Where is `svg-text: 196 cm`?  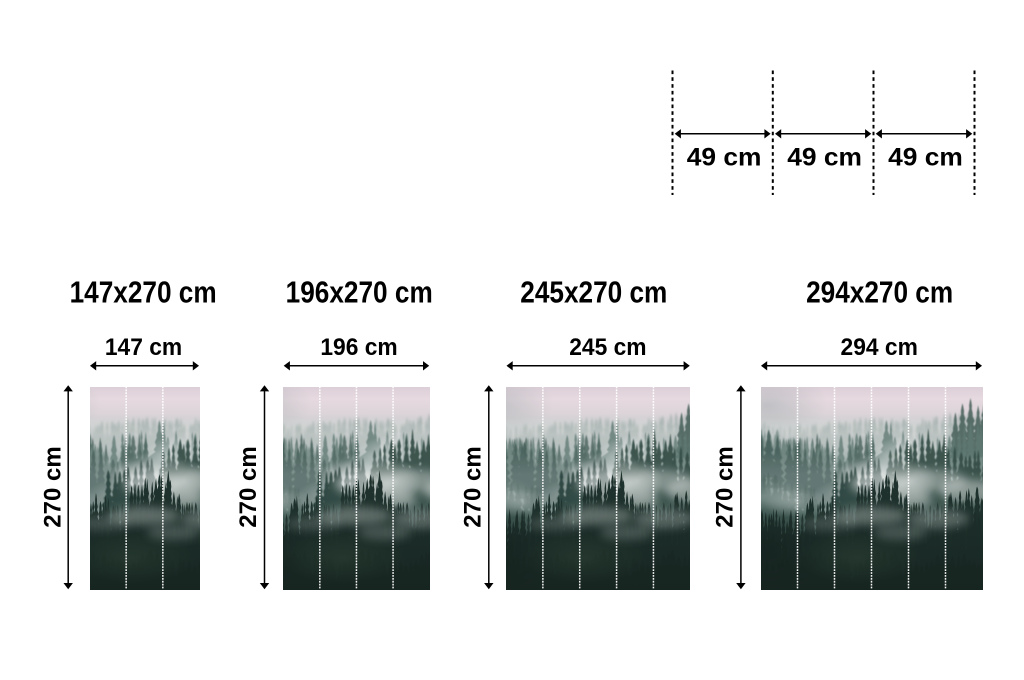
svg-text: 196 cm is located at coordinates (358, 347).